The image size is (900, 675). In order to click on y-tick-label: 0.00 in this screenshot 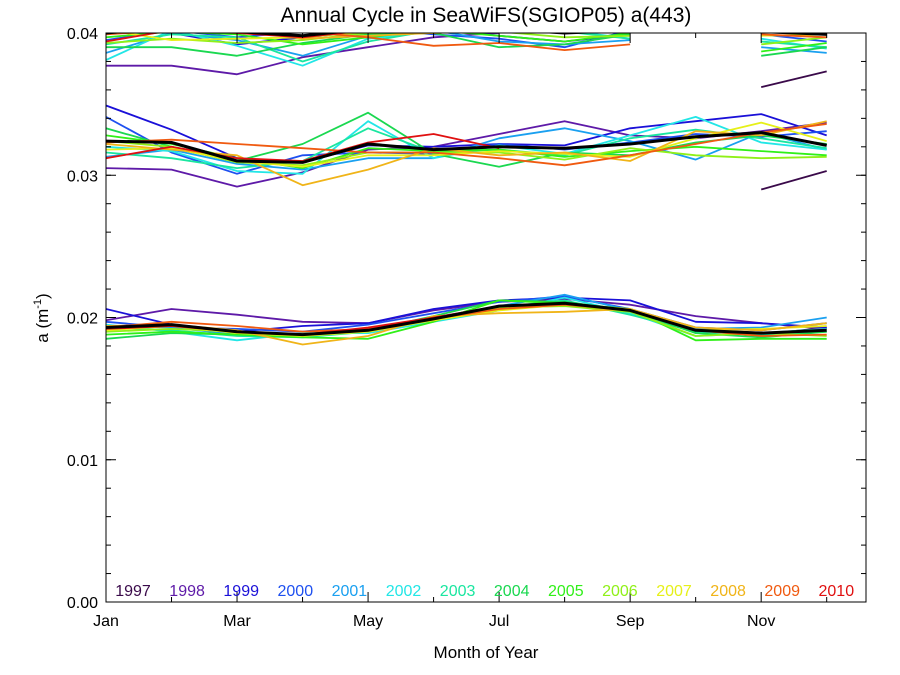, I will do `click(82, 603)`.